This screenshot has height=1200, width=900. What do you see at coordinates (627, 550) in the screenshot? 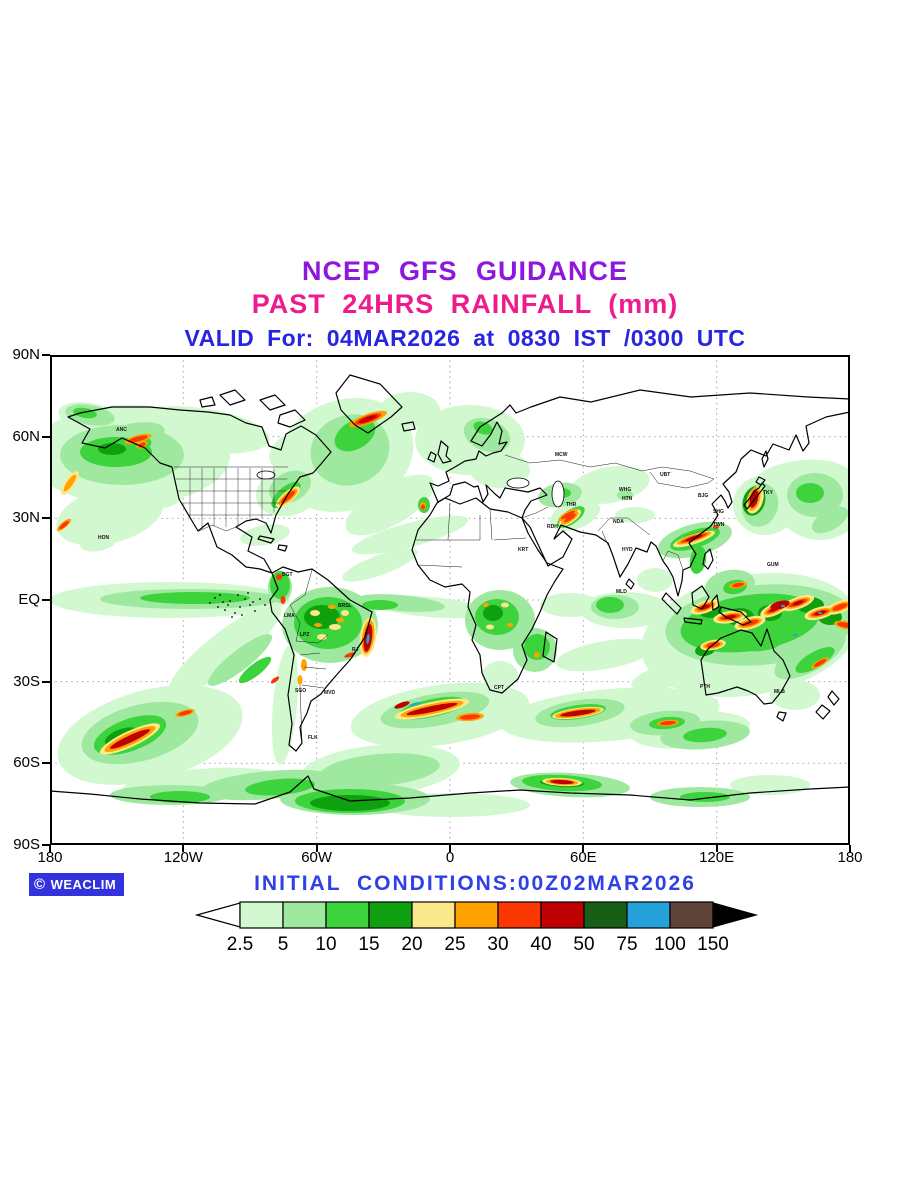
I see `station-label-hyd: HYD` at bounding box center [627, 550].